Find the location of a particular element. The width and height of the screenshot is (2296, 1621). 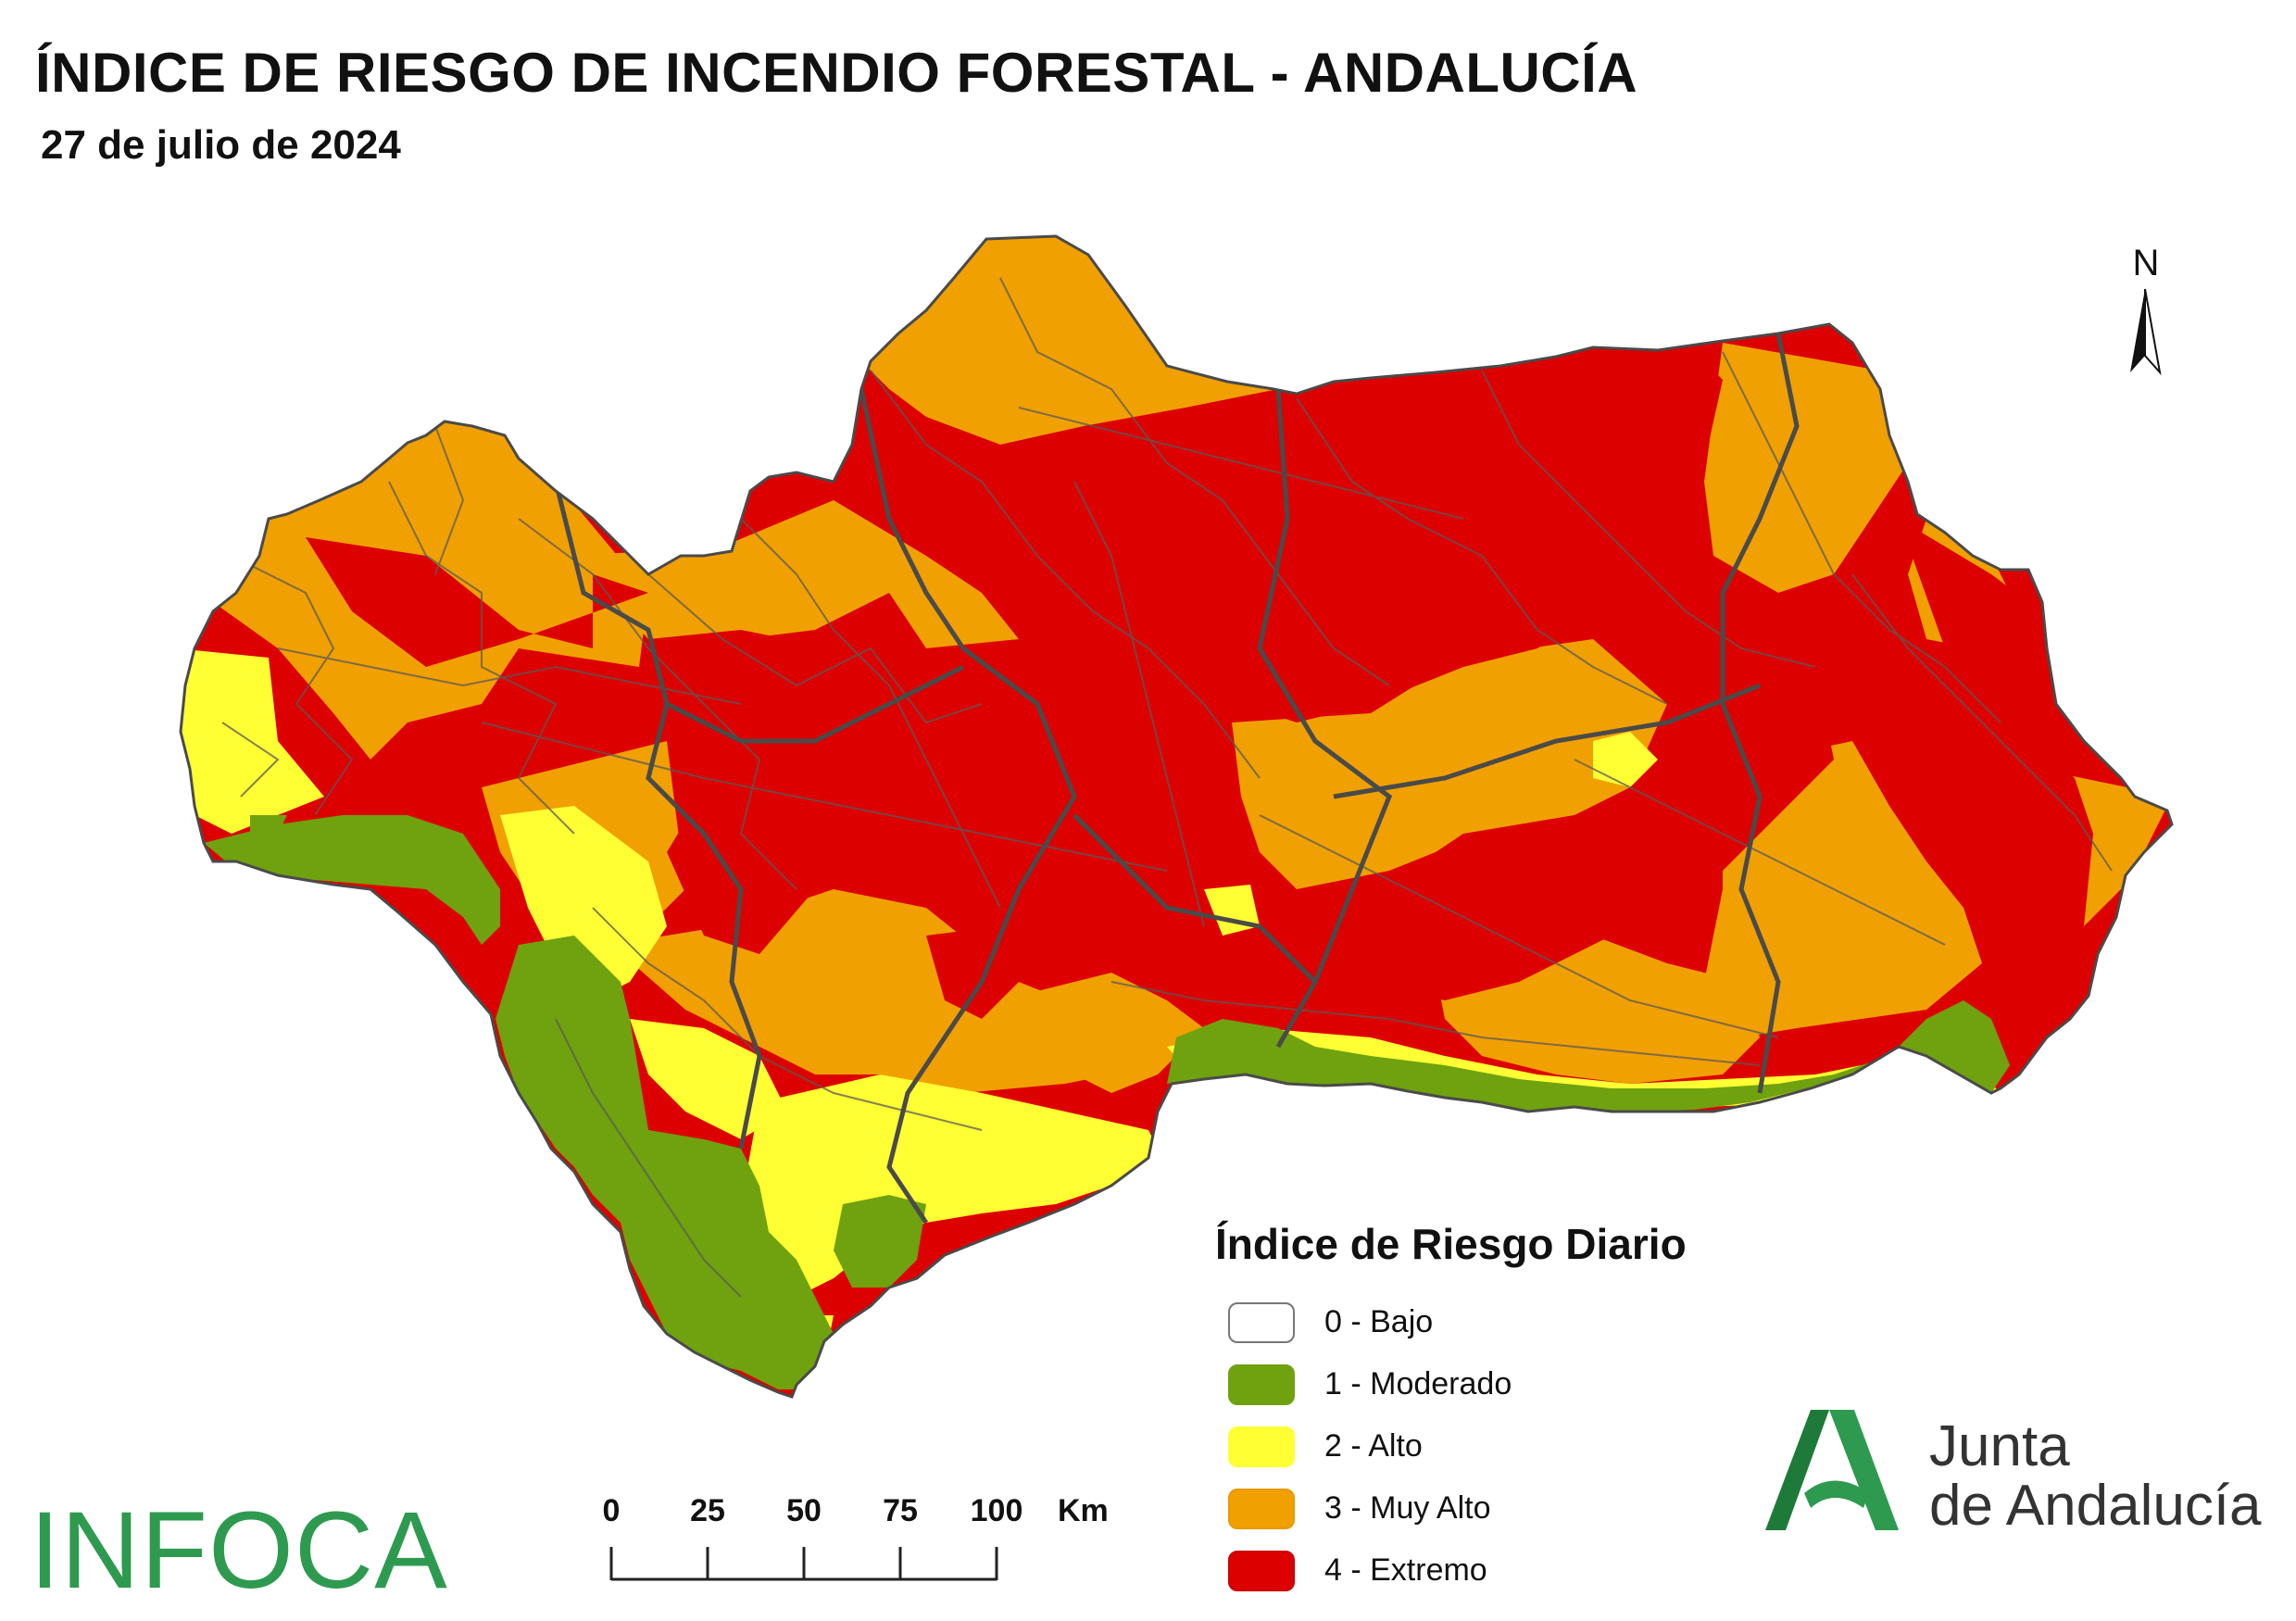

scale-tick-label: 0 is located at coordinates (611, 1510).